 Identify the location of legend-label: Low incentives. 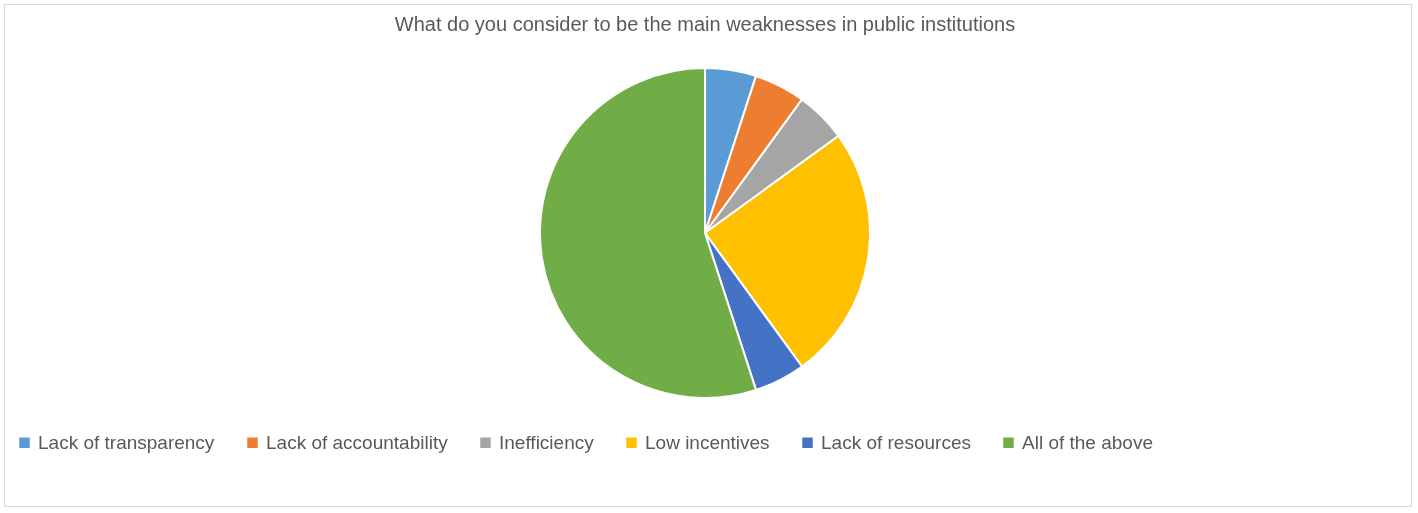
(707, 442).